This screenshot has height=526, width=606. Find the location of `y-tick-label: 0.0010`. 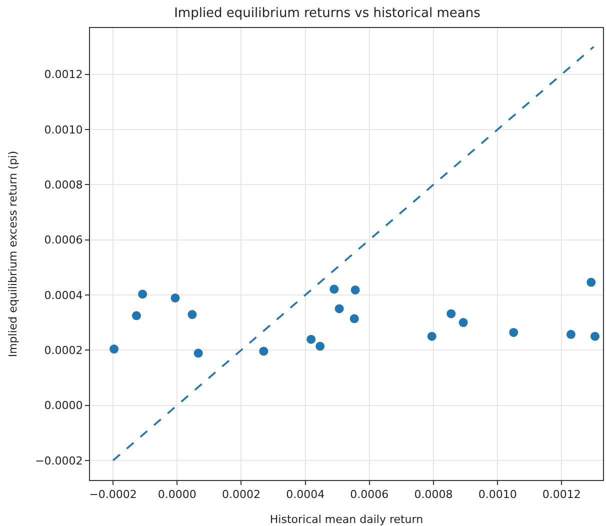

y-tick-label: 0.0010 is located at coordinates (63, 129).